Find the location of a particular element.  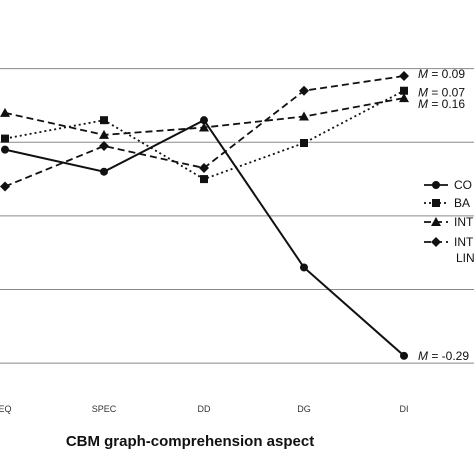

x-tick-label: DI is located at coordinates (404, 409).